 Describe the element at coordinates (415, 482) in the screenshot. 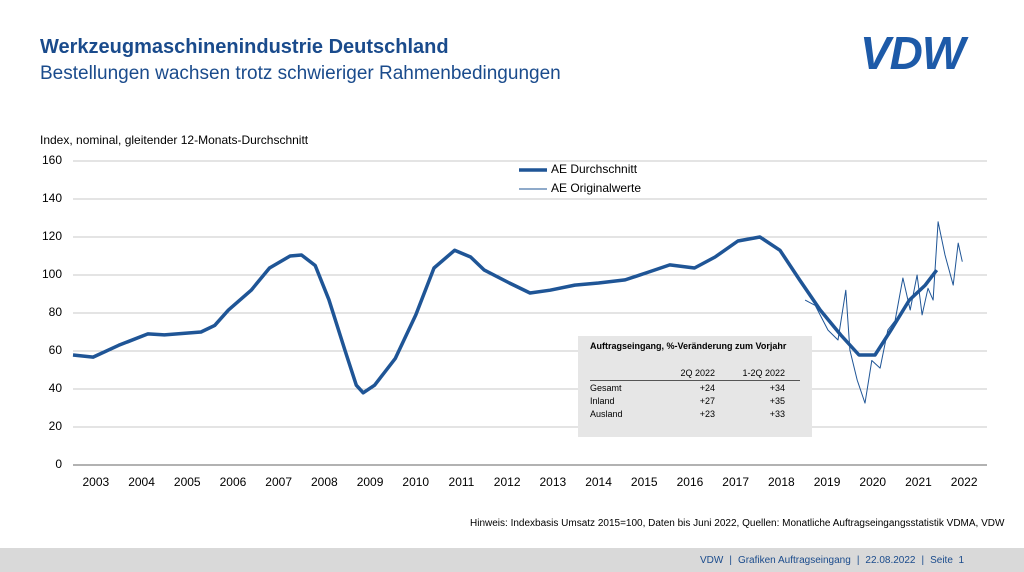

I see `x-tick-label: 2010` at that location.